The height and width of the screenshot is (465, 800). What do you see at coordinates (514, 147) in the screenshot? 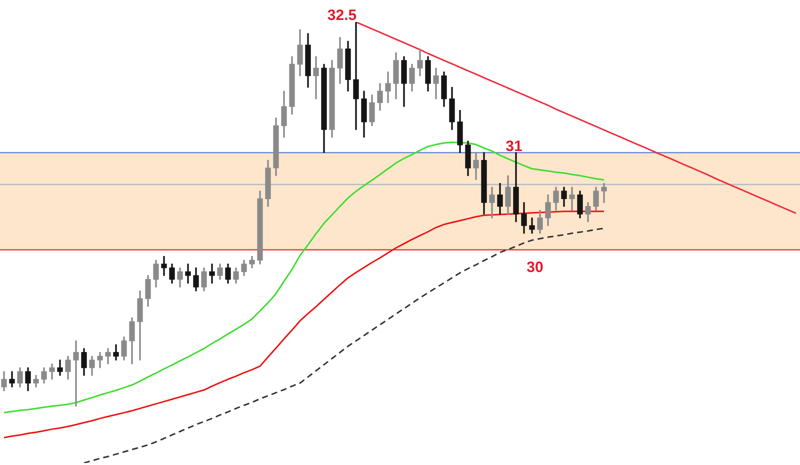
I see `annotation: 31` at bounding box center [514, 147].